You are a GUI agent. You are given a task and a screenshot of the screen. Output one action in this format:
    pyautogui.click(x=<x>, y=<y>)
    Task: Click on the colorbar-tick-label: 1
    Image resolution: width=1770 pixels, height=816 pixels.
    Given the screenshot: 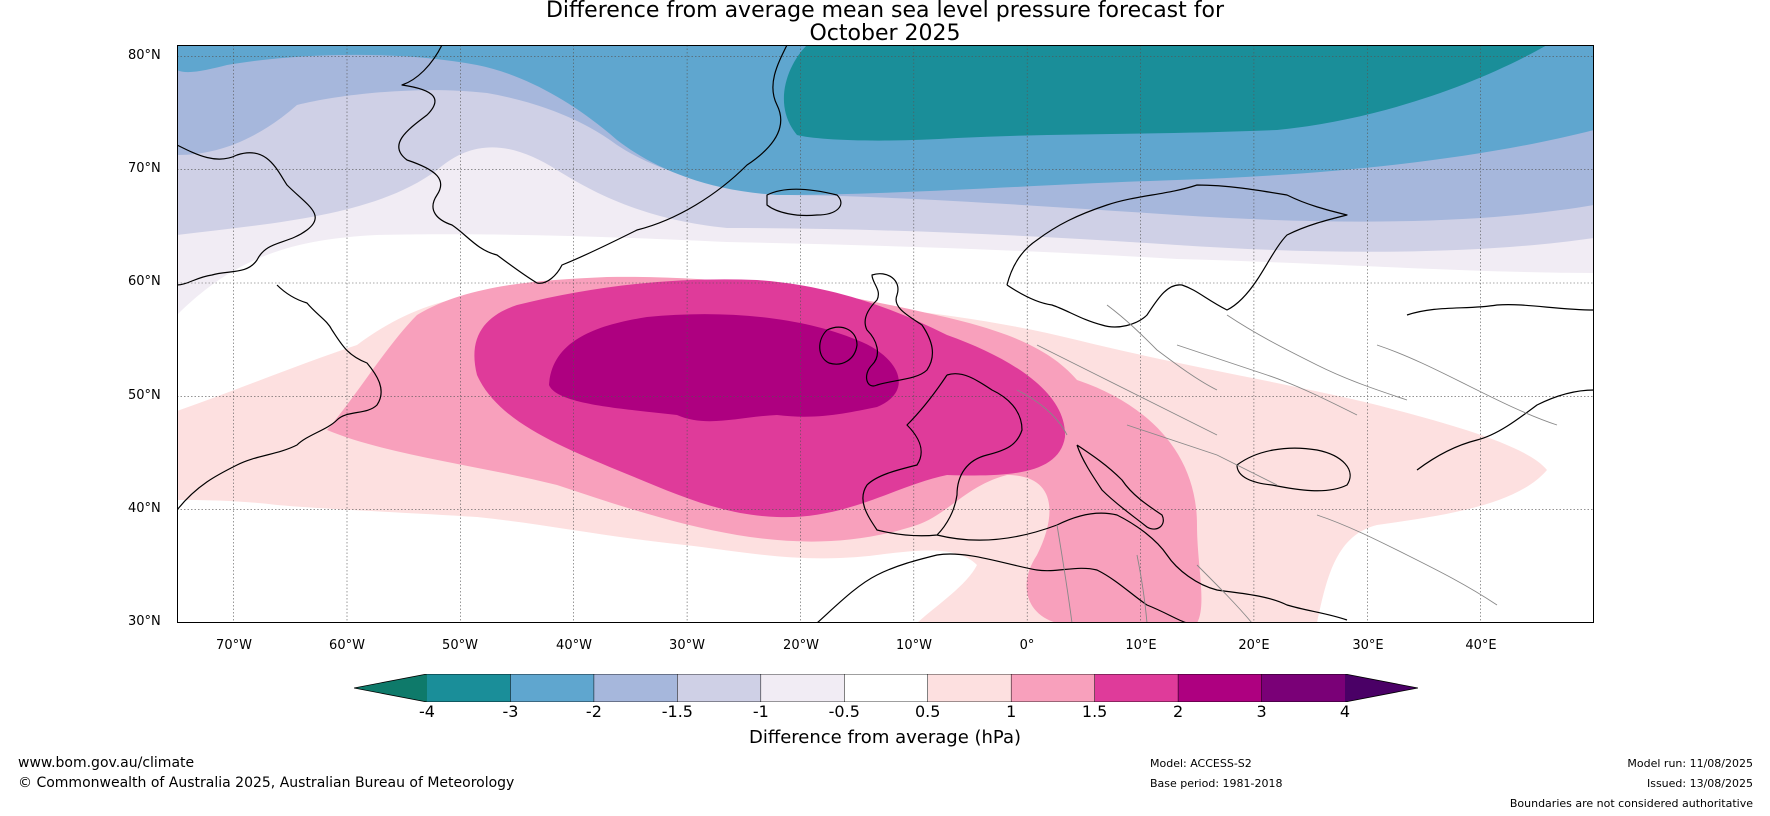 What is the action you would take?
    pyautogui.click(x=1011, y=711)
    